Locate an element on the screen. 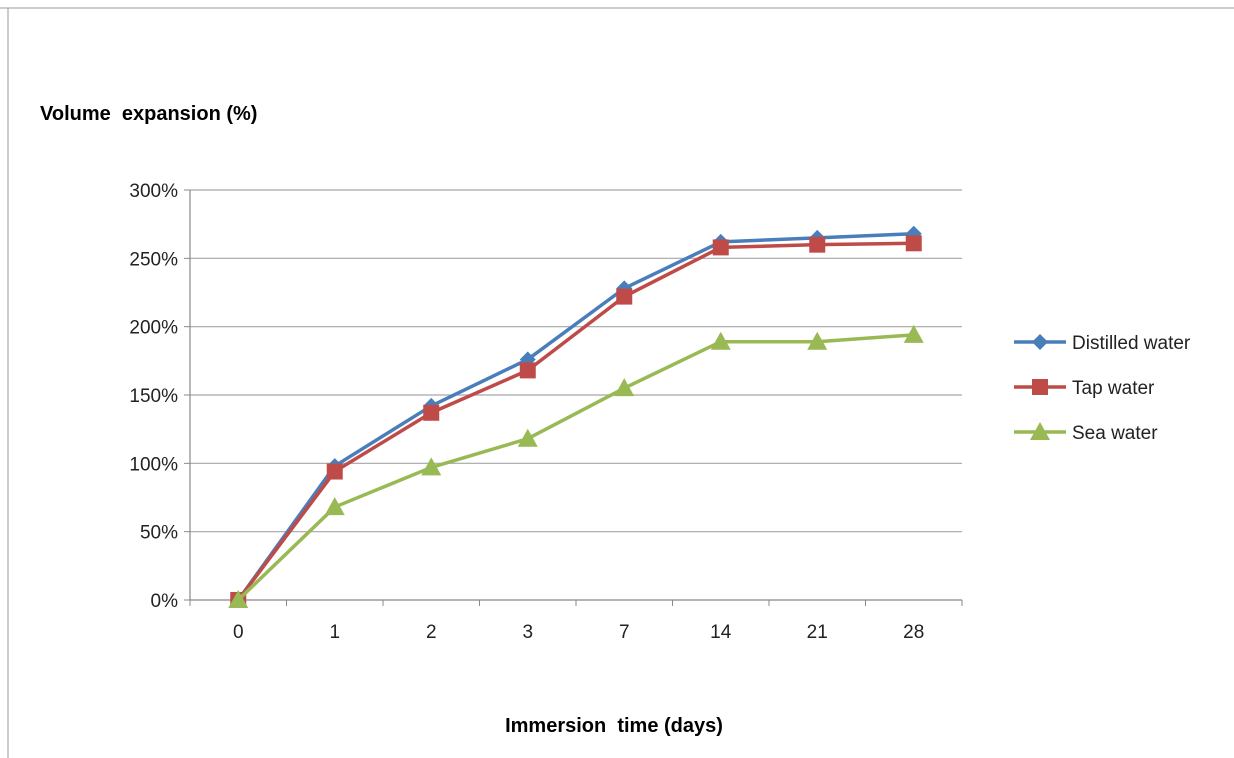 The width and height of the screenshot is (1234, 758). legend-item-distilled-water: Distilled water is located at coordinates (1102, 343).